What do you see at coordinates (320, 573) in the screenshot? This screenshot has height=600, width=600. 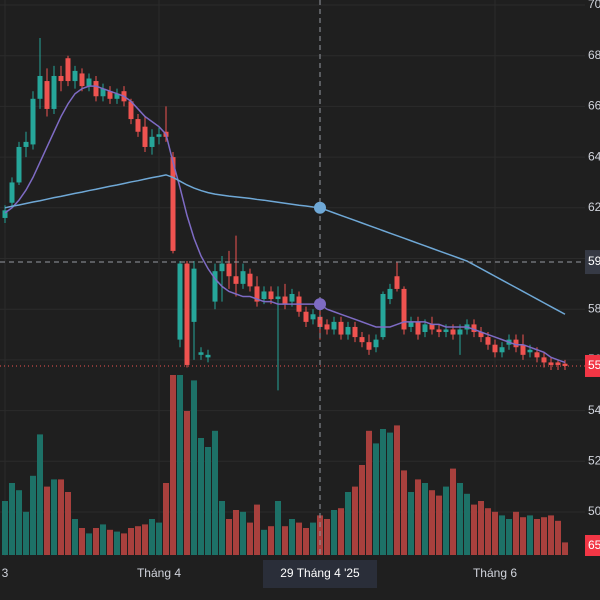 I see `crosshair-date-label: 29 Tháng 4 '25` at bounding box center [320, 573].